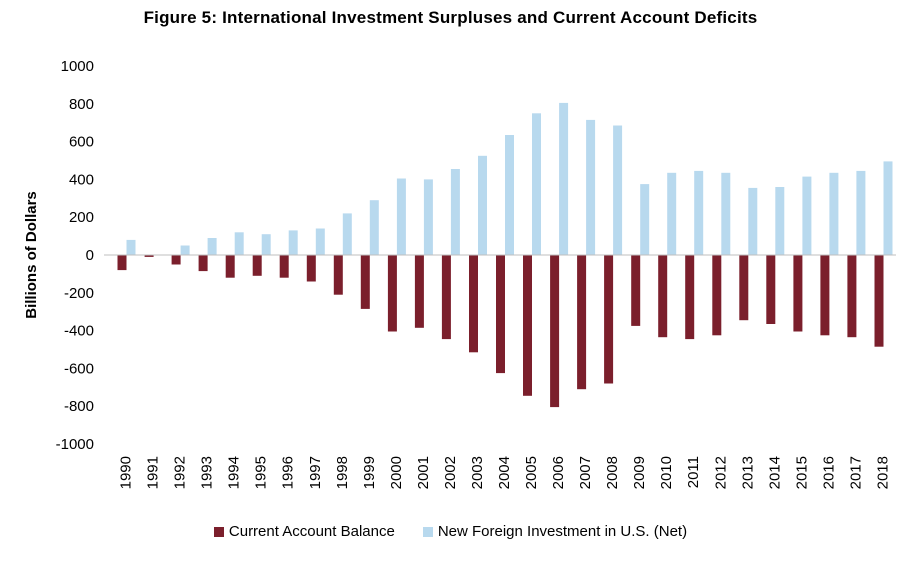  What do you see at coordinates (423, 472) in the screenshot?
I see `x-tick-label: 2001` at bounding box center [423, 472].